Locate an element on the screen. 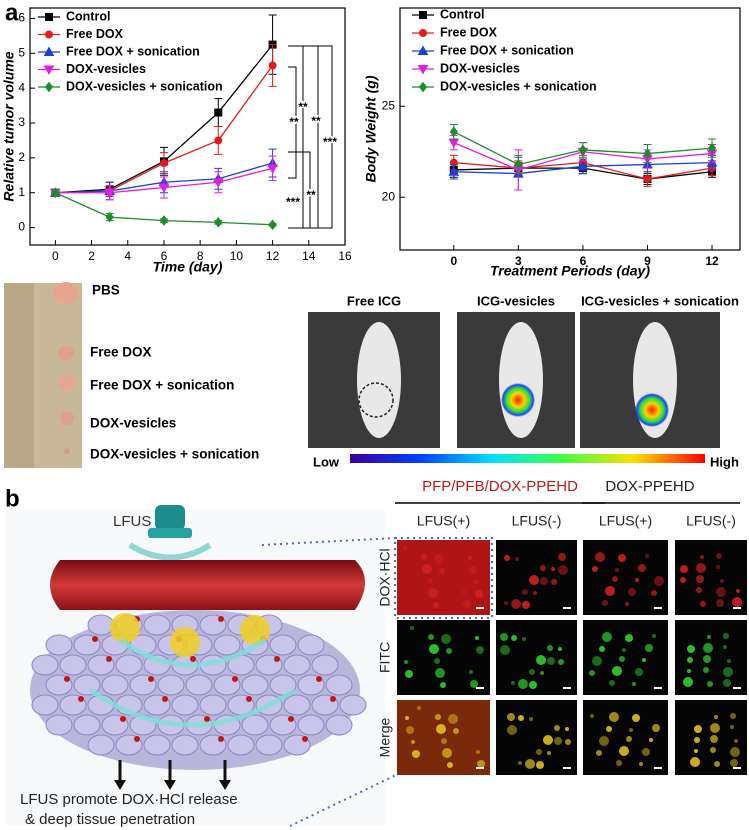 This screenshot has width=749, height=830. legend-label: DOX-vesicles + sonication is located at coordinates (144, 86).